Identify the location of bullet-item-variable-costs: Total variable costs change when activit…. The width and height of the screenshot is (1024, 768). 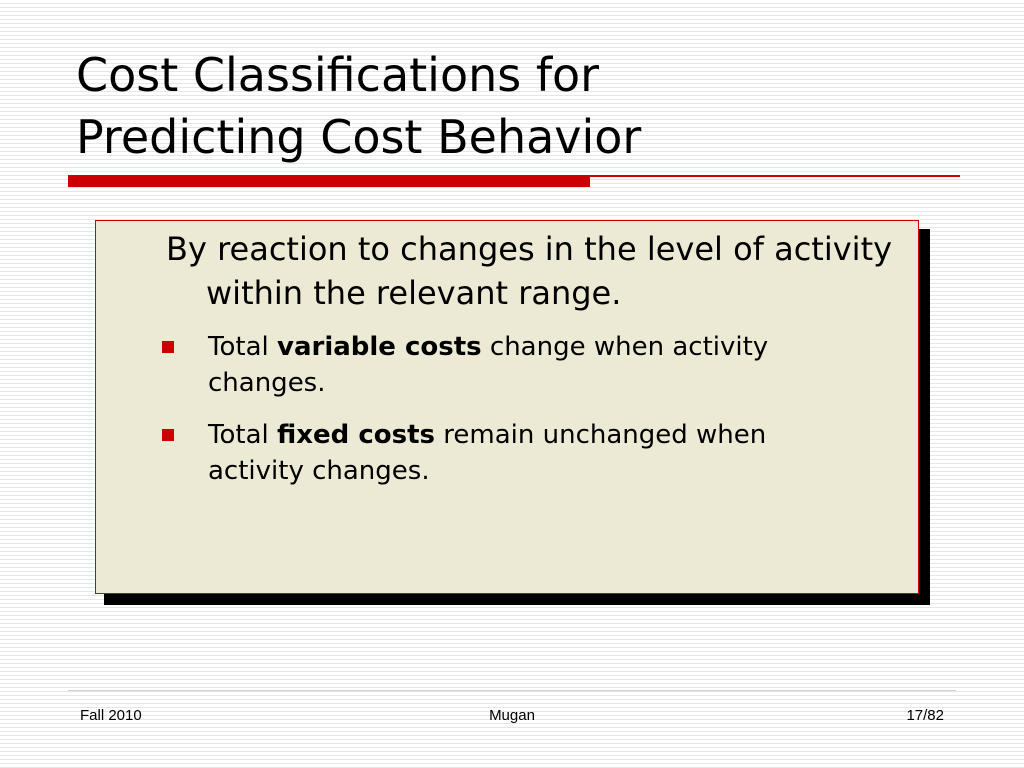
(506, 365).